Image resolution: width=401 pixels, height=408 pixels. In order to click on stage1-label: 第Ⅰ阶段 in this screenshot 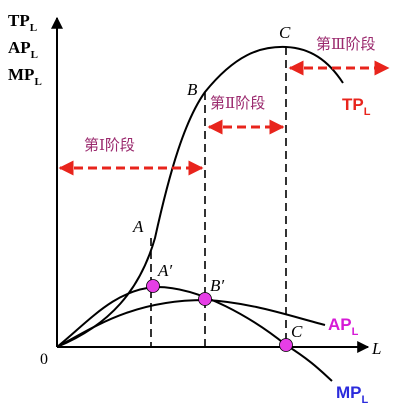, I will do `click(109, 145)`.